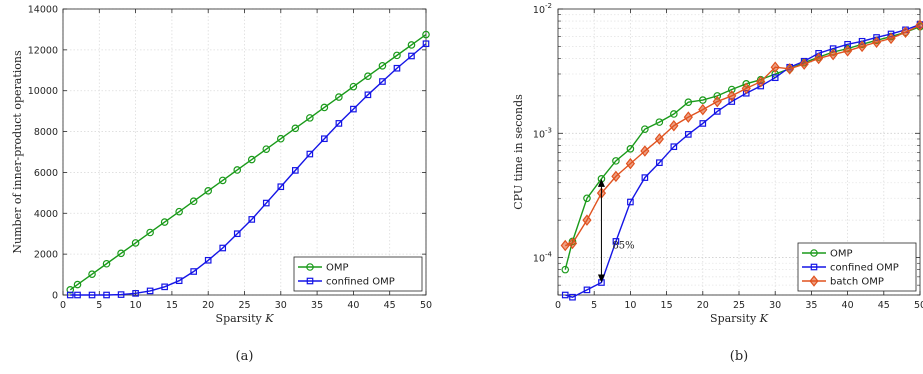 This screenshot has height=374, width=923. Describe the element at coordinates (172, 305) in the screenshot. I see `x-tick-label: 15` at that location.